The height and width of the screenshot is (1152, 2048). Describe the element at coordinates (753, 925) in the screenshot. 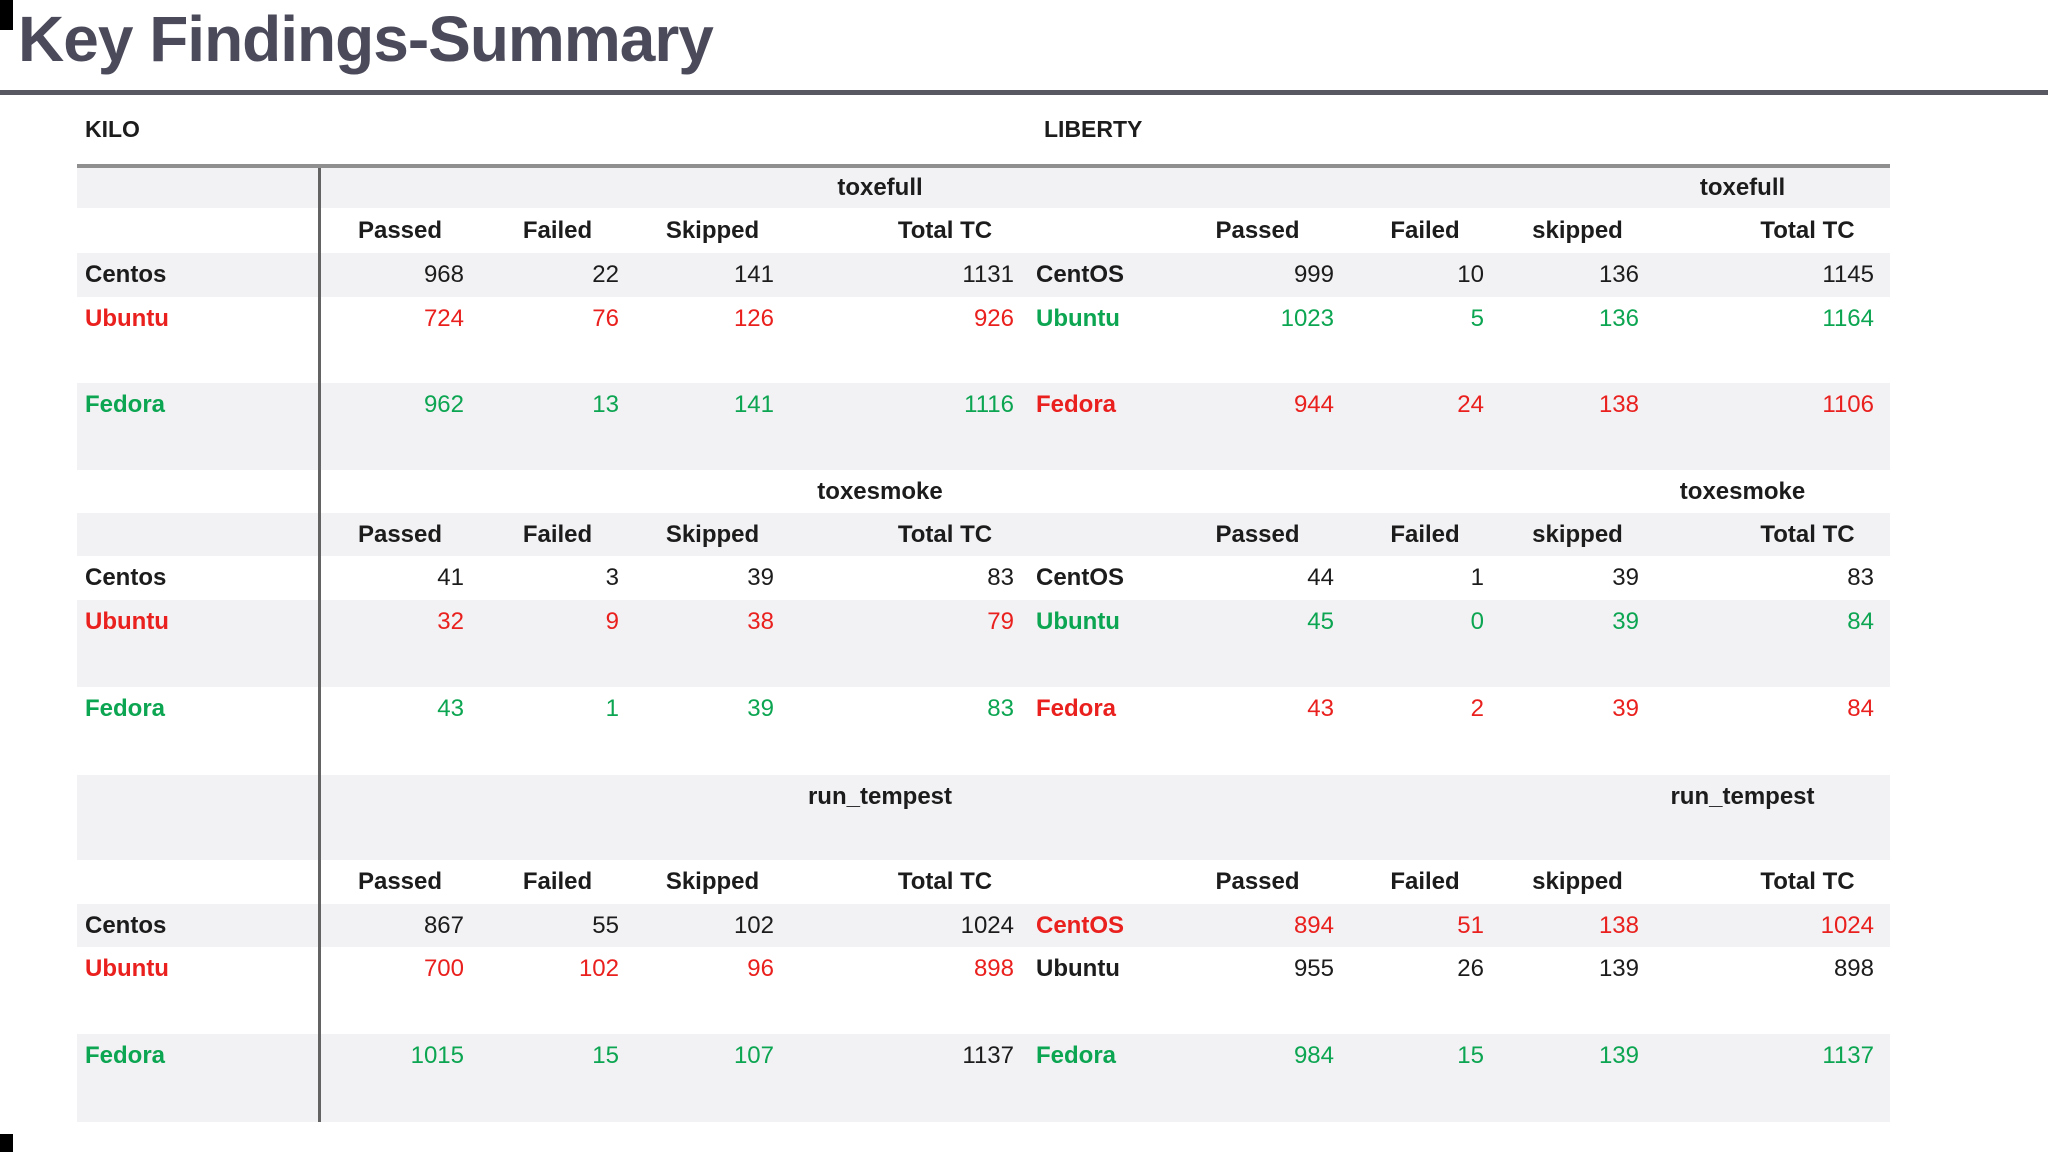

I see `value-cell: 102` at that location.